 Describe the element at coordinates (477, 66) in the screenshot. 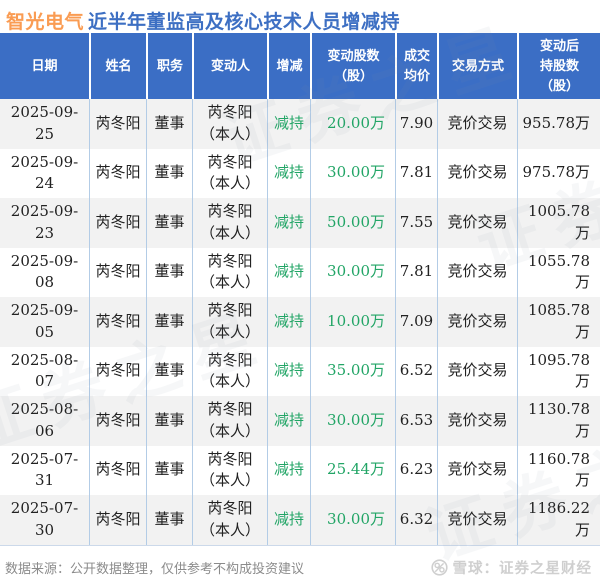

I see `header-method: 交易方式` at that location.